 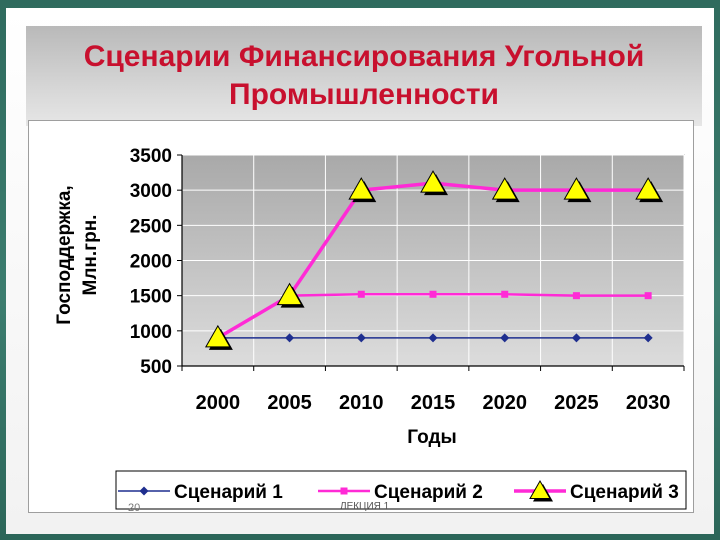 What do you see at coordinates (151, 262) in the screenshot?
I see `y-tick-label: 2000` at bounding box center [151, 262].